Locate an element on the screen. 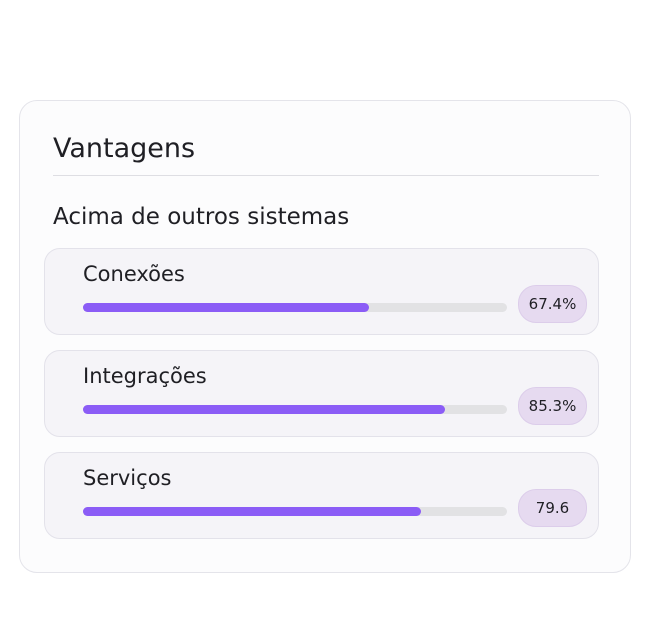 This screenshot has height=621, width=650. progress-item: Integrações 85.3% is located at coordinates (321, 393).